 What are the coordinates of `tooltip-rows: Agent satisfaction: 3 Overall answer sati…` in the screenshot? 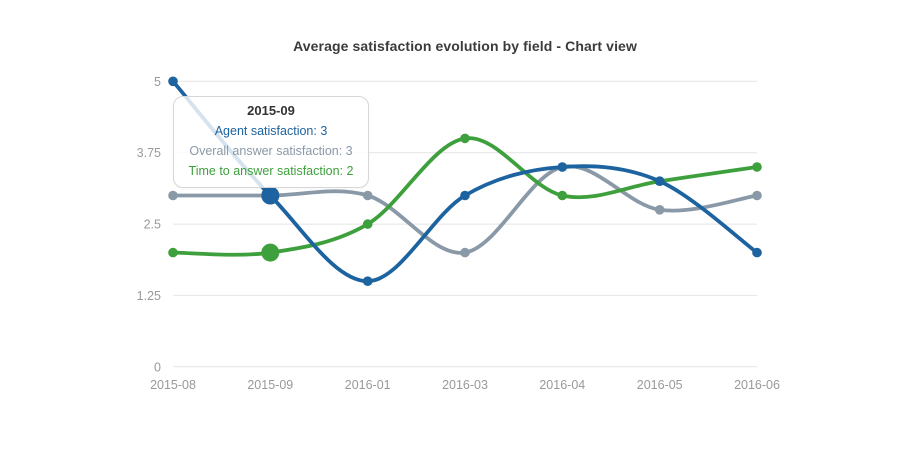 It's located at (271, 151).